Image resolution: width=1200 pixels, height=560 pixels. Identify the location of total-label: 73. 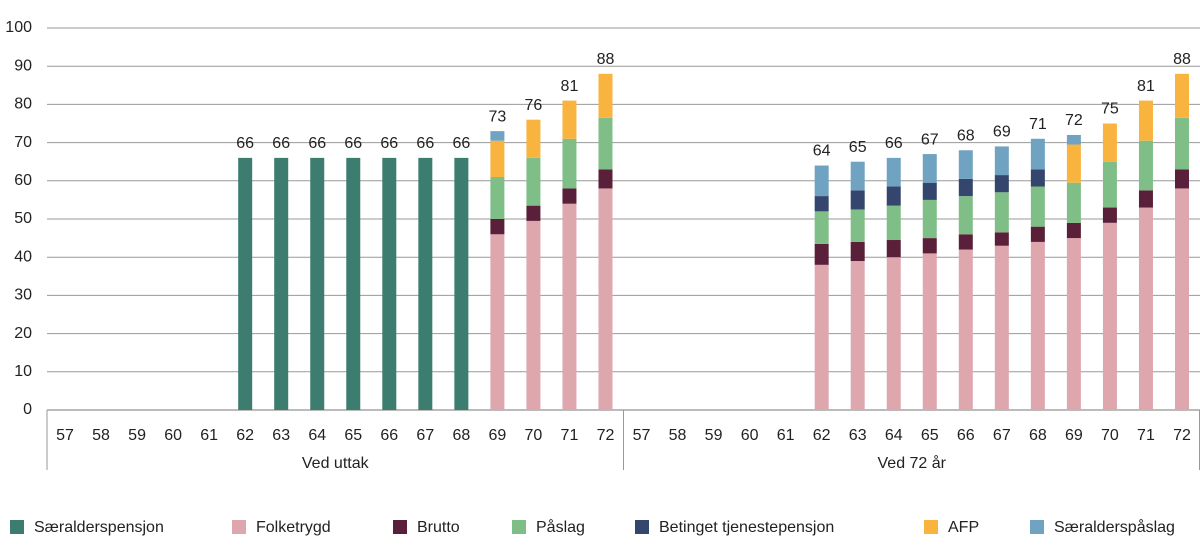
(497, 116).